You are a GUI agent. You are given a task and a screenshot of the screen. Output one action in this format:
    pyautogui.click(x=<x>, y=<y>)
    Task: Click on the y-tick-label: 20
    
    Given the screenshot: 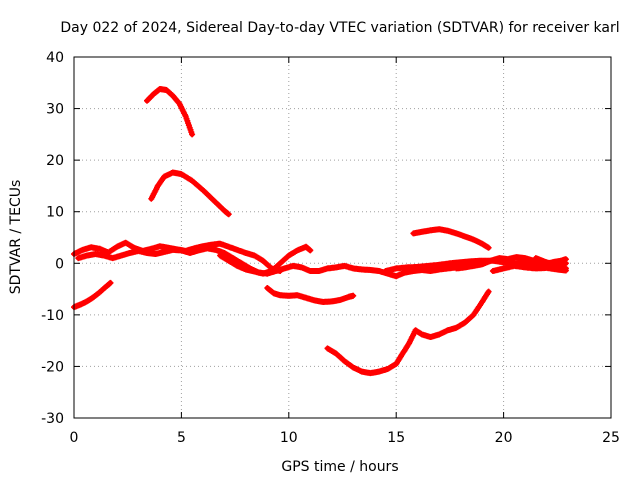 What is the action you would take?
    pyautogui.click(x=55, y=161)
    